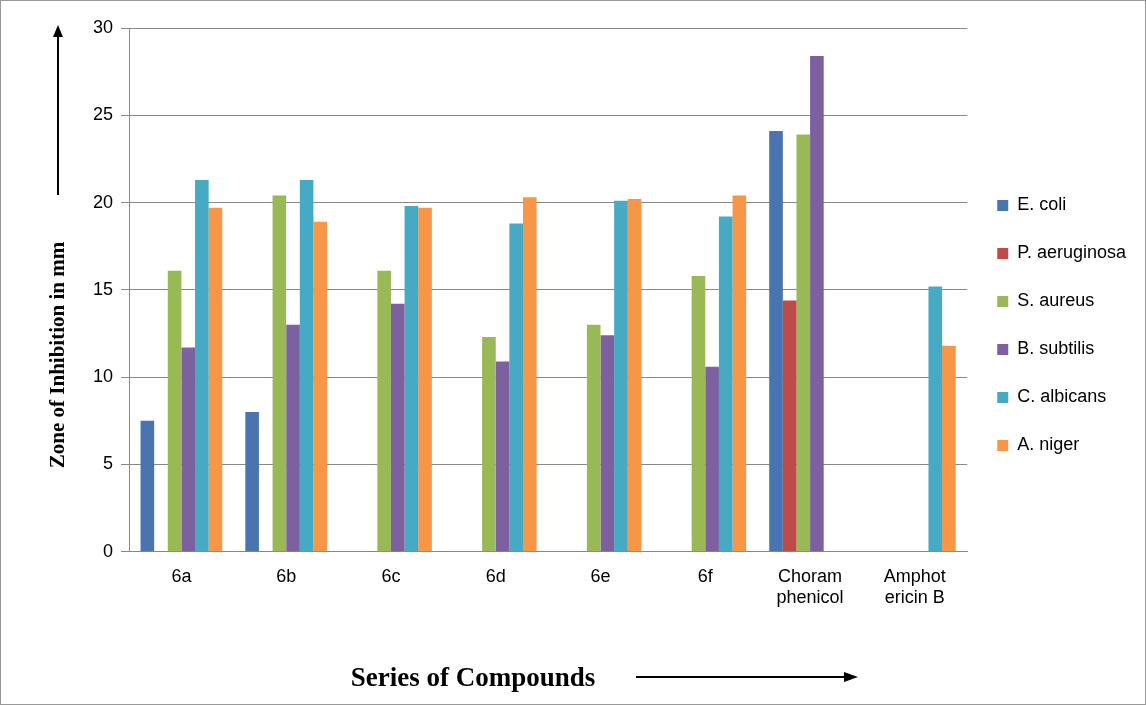 This screenshot has width=1146, height=705. Describe the element at coordinates (103, 114) in the screenshot. I see `y-tick-label: 25` at that location.